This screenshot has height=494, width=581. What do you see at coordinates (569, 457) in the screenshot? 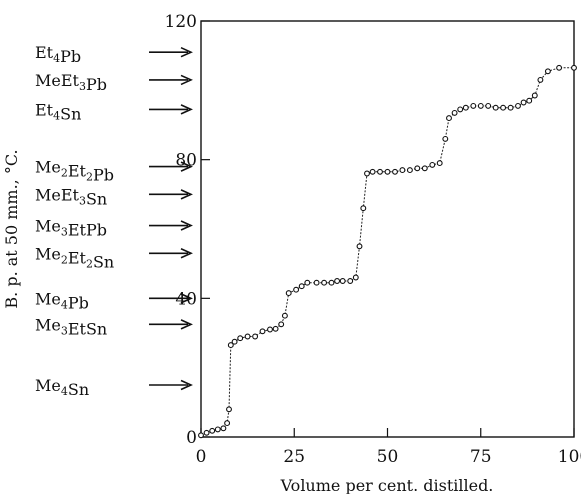
I see `x-tick-label: 100` at bounding box center [569, 457].